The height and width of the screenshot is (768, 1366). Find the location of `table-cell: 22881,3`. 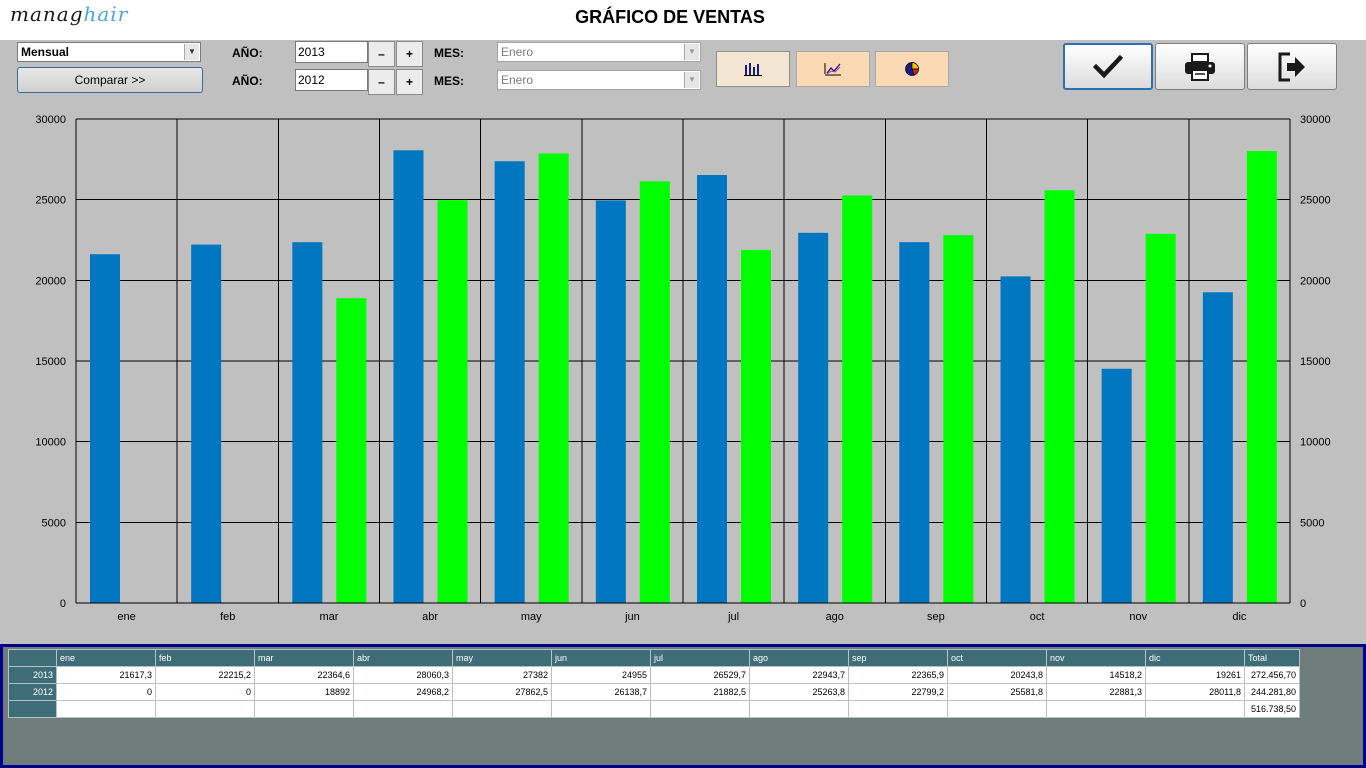

table-cell: 22881,3 is located at coordinates (1096, 692).